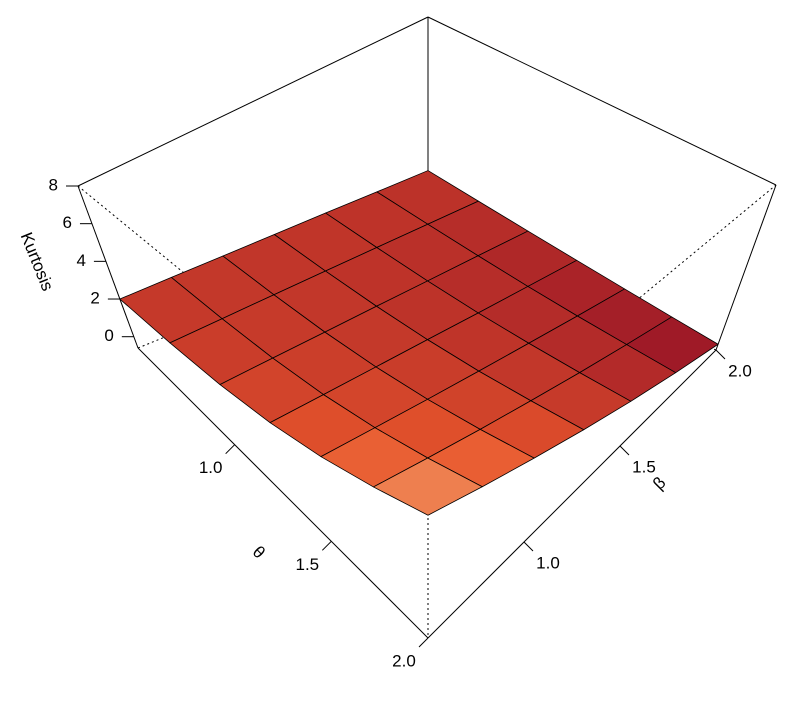 Image resolution: width=800 pixels, height=704 pixels. I want to click on x-tick-label: 1.5, so click(308, 564).